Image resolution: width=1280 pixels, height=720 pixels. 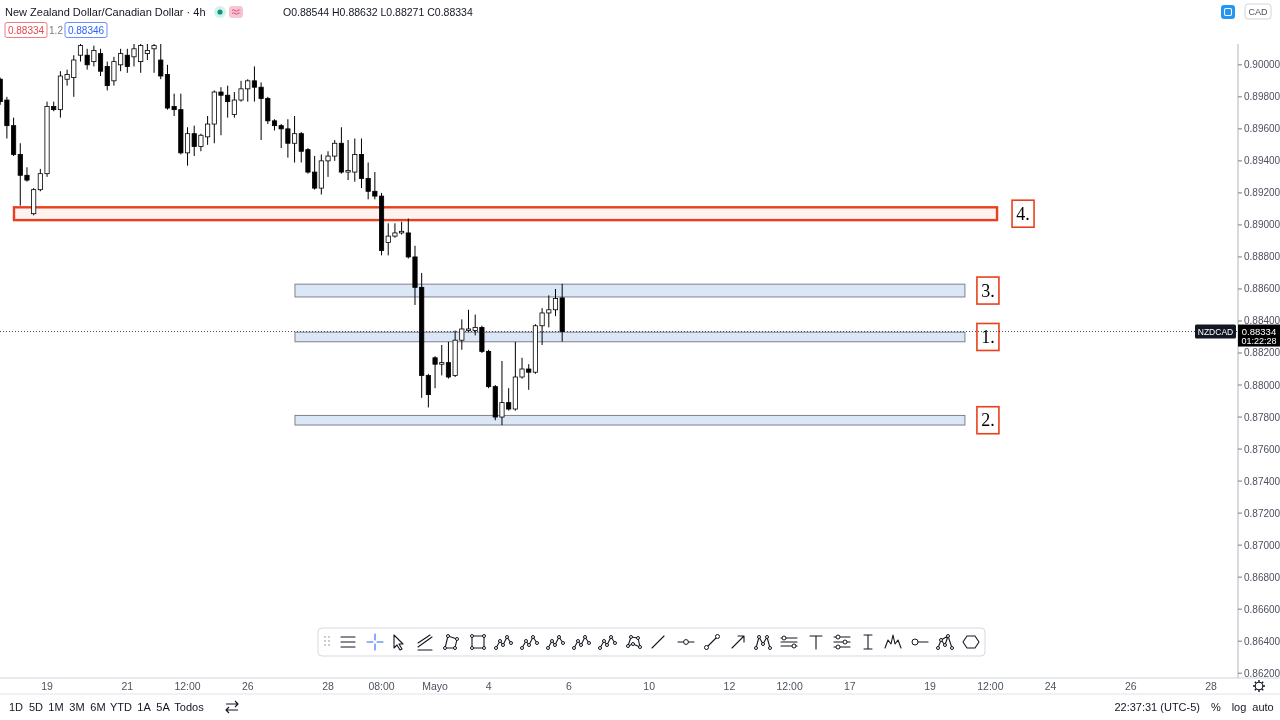 What do you see at coordinates (1262, 193) in the screenshot?
I see `y-tick-label: 0.89200` at bounding box center [1262, 193].